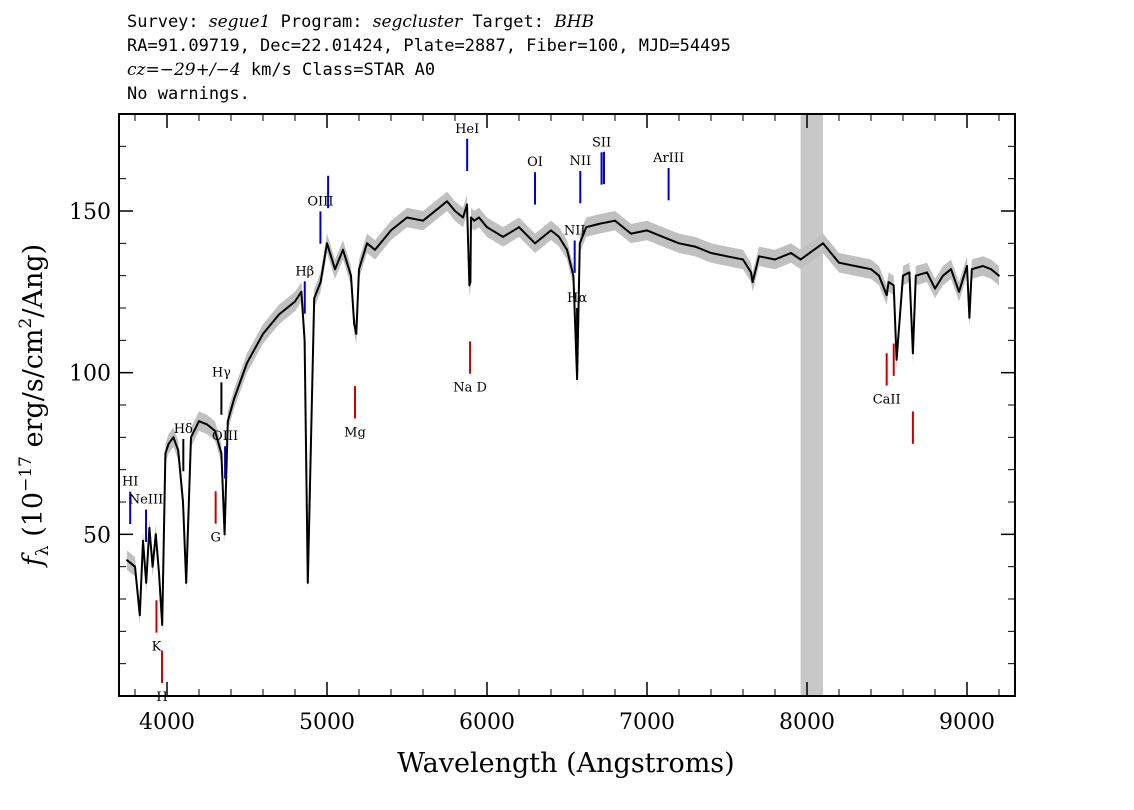 The height and width of the screenshot is (810, 1134). I want to click on y-tick-label: 50, so click(97, 535).